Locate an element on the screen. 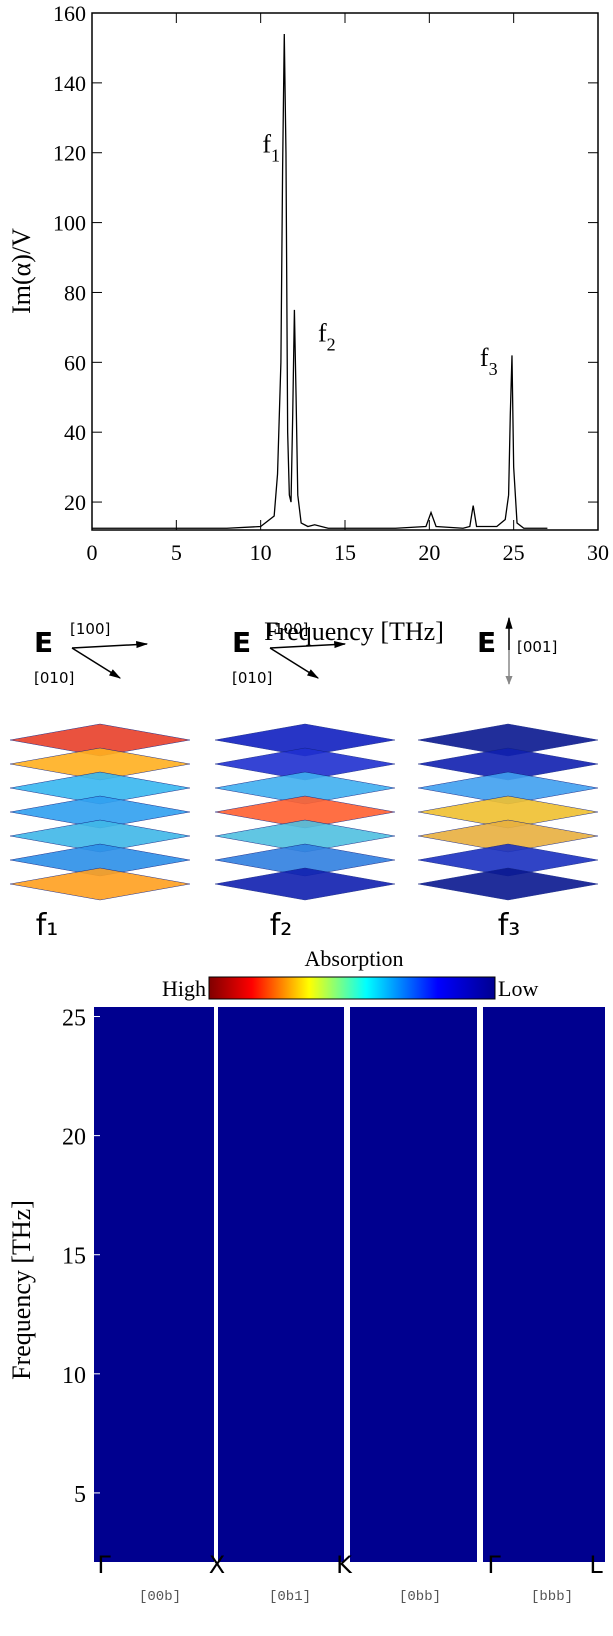 The image size is (613, 1636). peak-subscript: 2 is located at coordinates (331, 344).